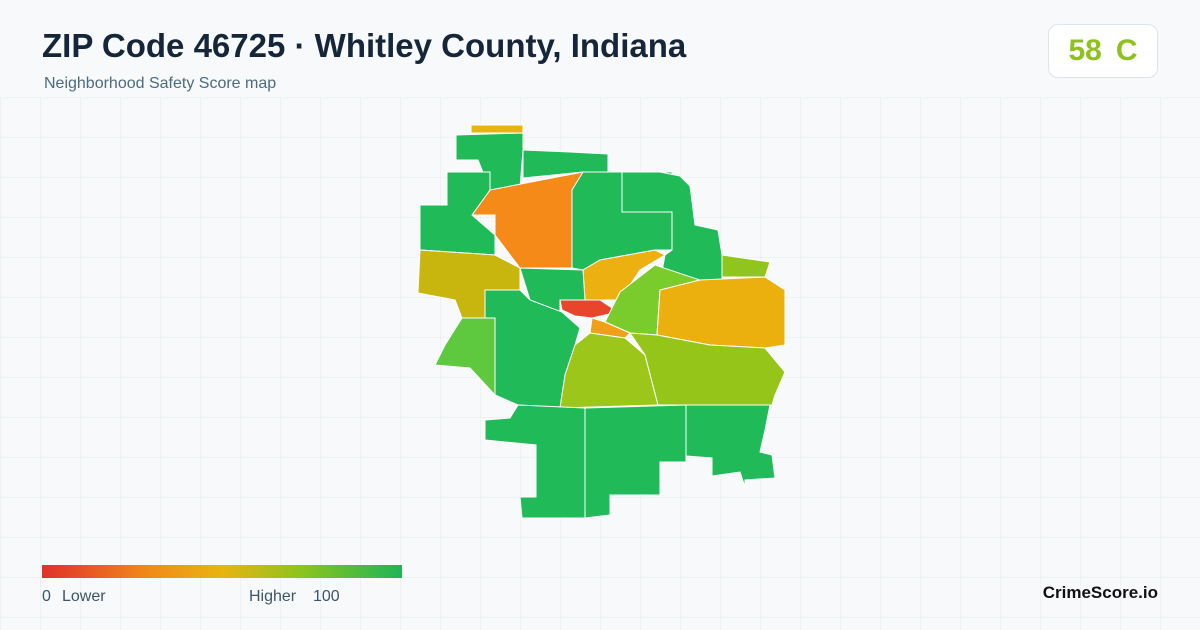 Image resolution: width=1200 pixels, height=630 pixels. Describe the element at coordinates (1085, 50) in the screenshot. I see `score-value: 58` at that location.